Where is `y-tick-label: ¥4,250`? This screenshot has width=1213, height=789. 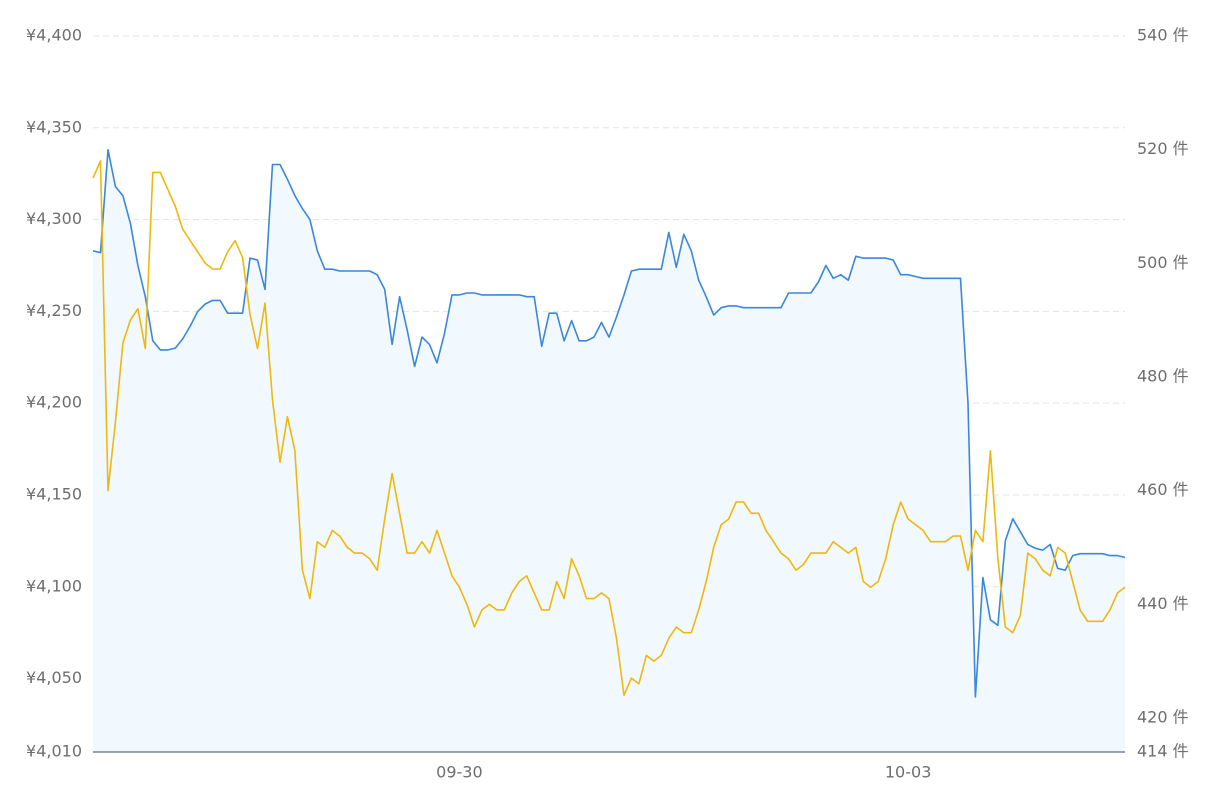
y-tick-label: ¥4,250 is located at coordinates (54, 310).